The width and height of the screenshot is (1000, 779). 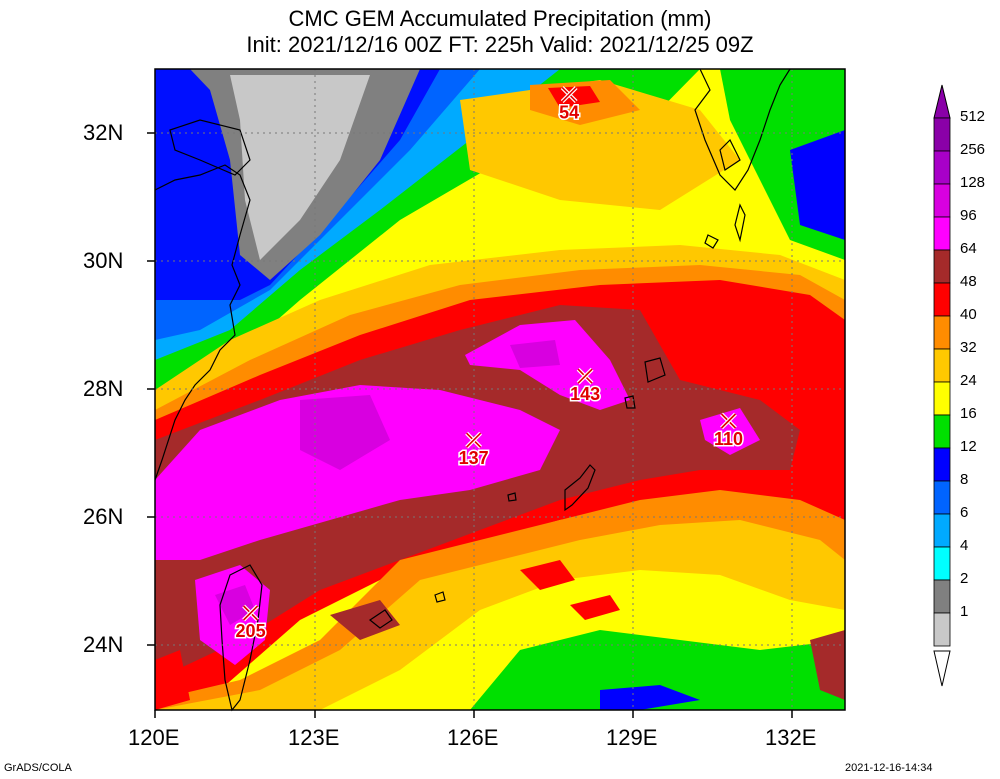 What do you see at coordinates (968, 314) in the screenshot?
I see `colorbar-level-label: 40` at bounding box center [968, 314].